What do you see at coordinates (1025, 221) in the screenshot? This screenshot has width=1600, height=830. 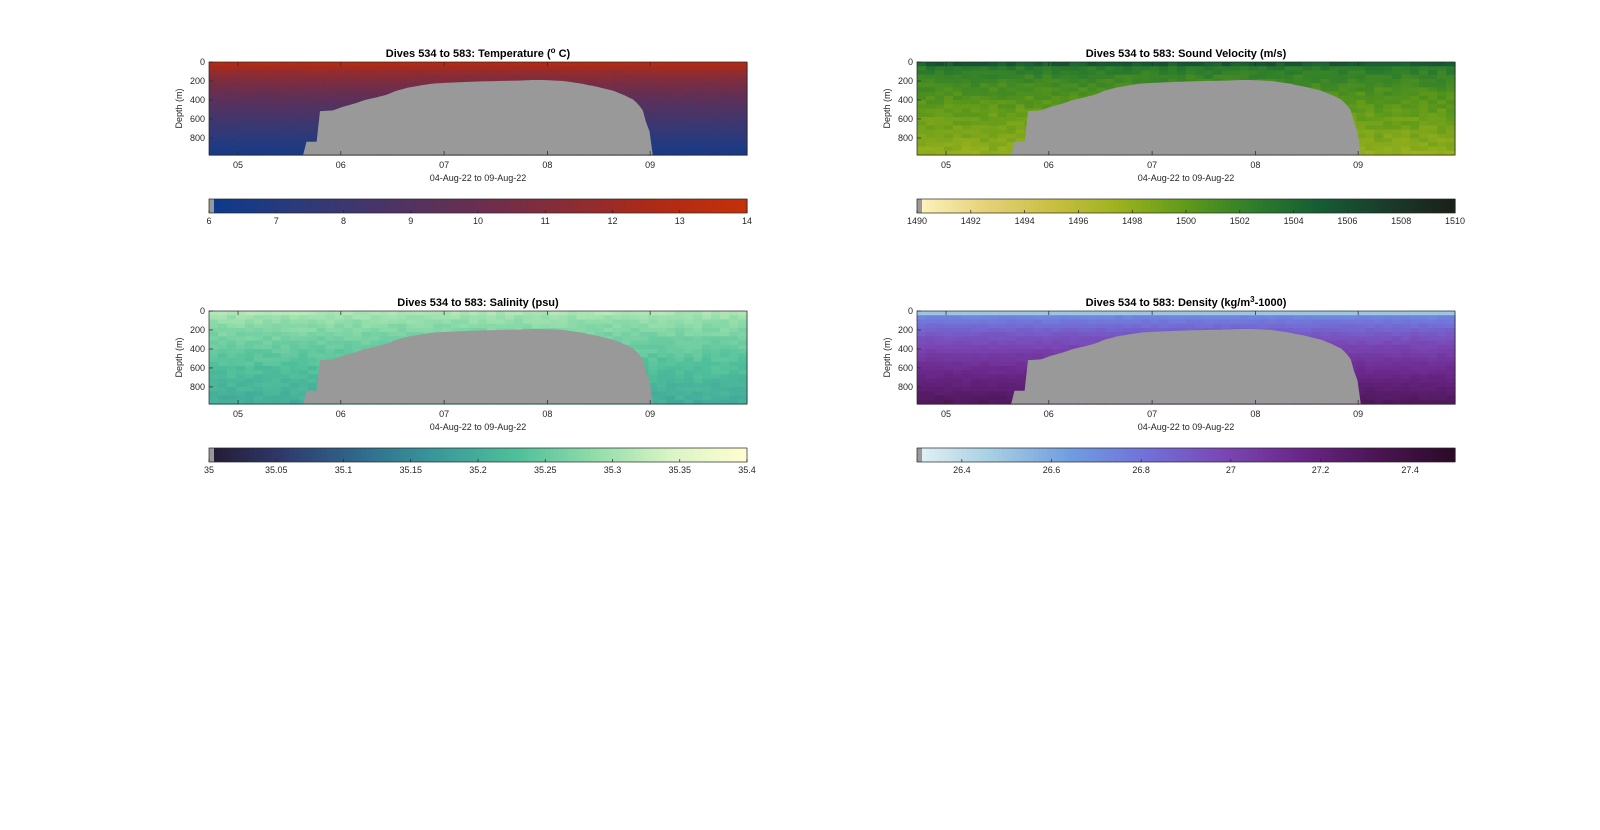 I see `colorbar-tick-label: 1494` at bounding box center [1025, 221].